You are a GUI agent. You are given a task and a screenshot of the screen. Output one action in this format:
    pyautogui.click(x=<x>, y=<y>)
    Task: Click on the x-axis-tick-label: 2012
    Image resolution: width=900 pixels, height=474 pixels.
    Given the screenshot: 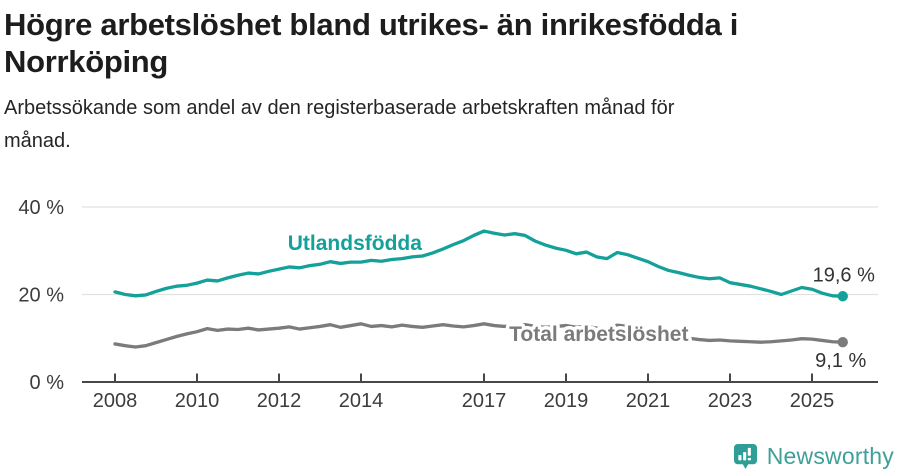 What is the action you would take?
    pyautogui.click(x=279, y=401)
    